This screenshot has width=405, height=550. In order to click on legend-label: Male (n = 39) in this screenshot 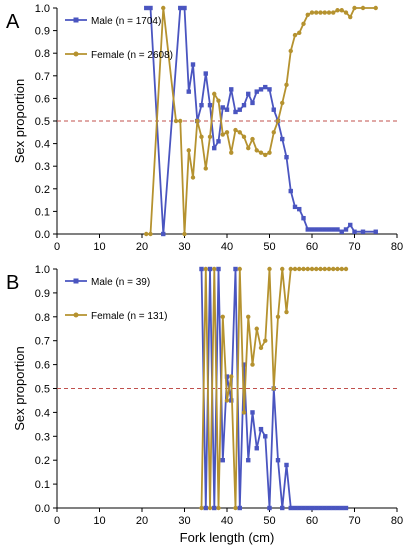, I will do `click(120, 282)`.